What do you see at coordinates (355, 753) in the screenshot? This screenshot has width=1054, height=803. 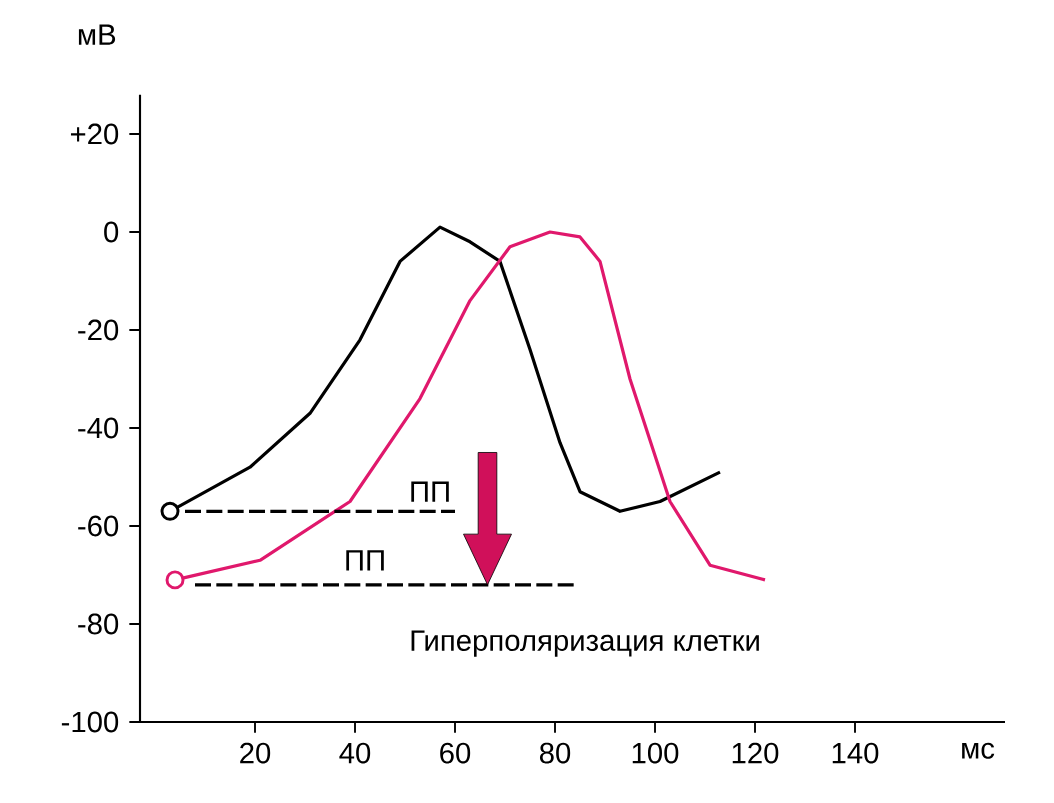 I see `x-tick-label: 40` at bounding box center [355, 753].